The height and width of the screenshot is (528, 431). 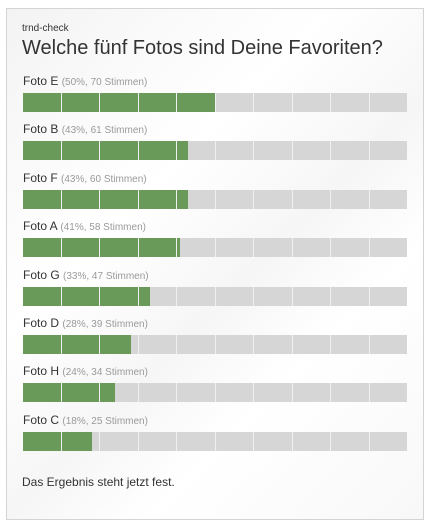 What do you see at coordinates (215, 178) in the screenshot?
I see `result-label-line: Foto F (43%, 60 Stimmen)` at bounding box center [215, 178].